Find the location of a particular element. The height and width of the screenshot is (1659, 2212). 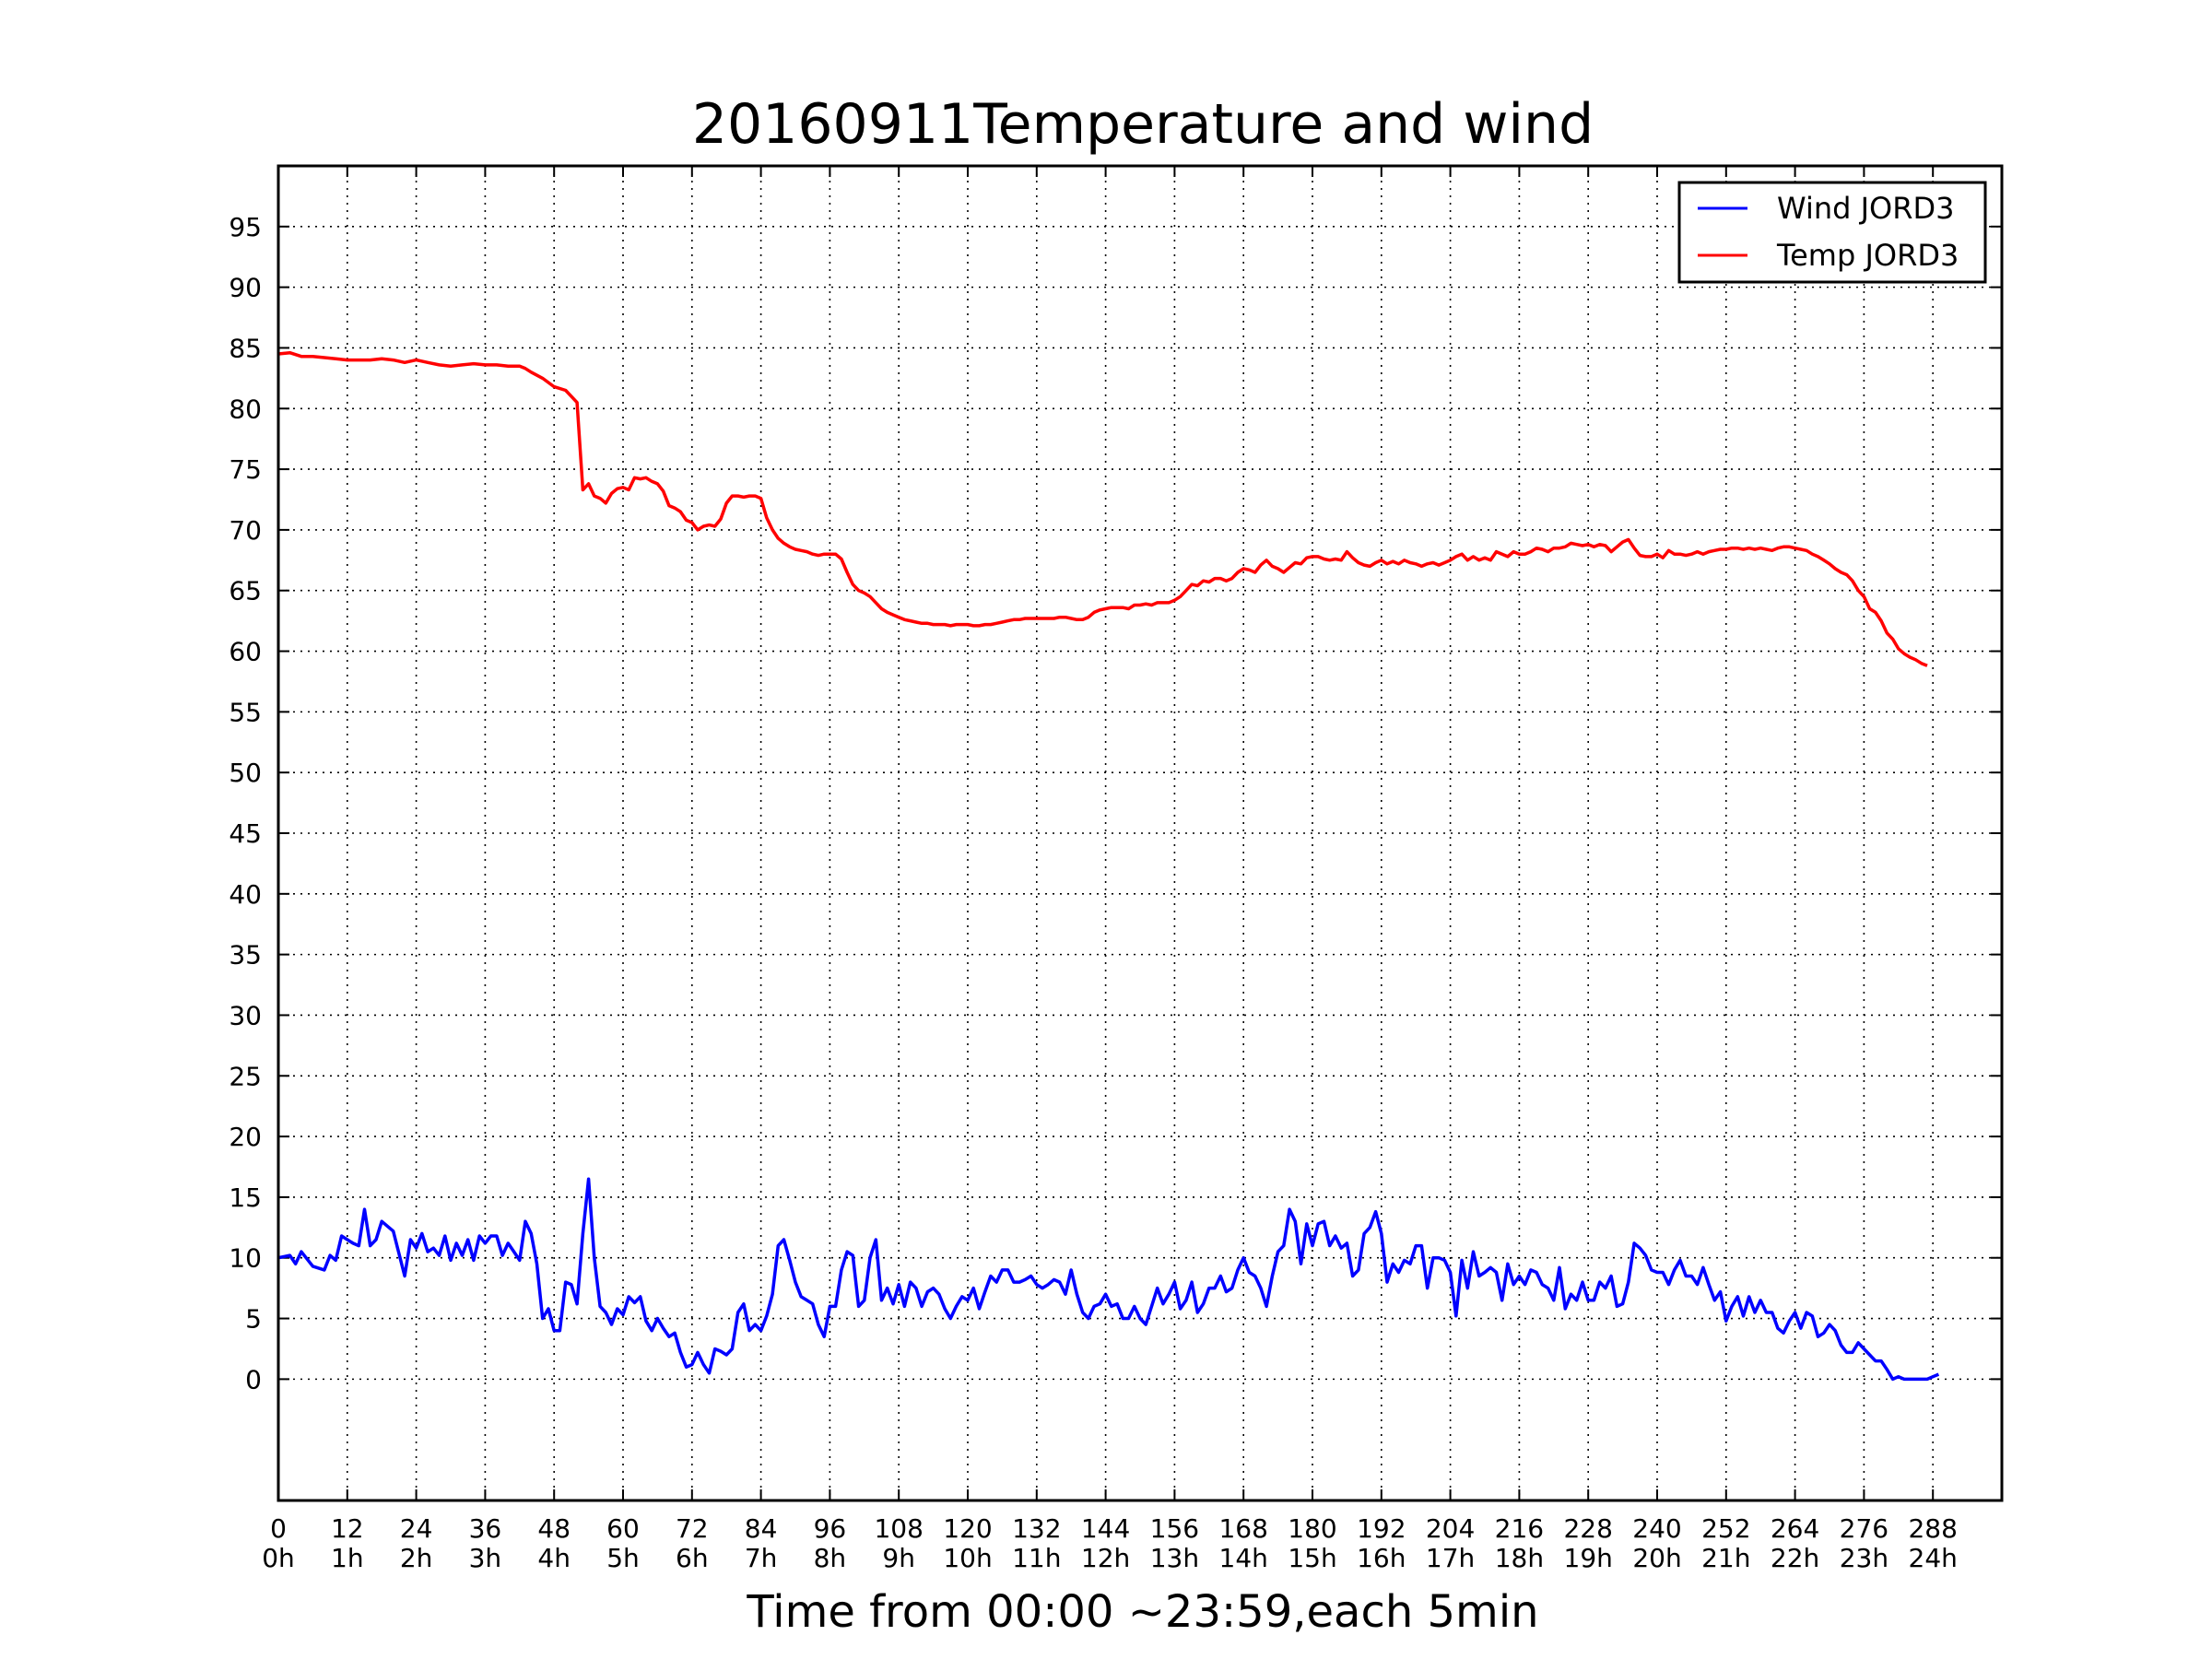

x-tick-label-hour: 2h is located at coordinates (416, 1558).